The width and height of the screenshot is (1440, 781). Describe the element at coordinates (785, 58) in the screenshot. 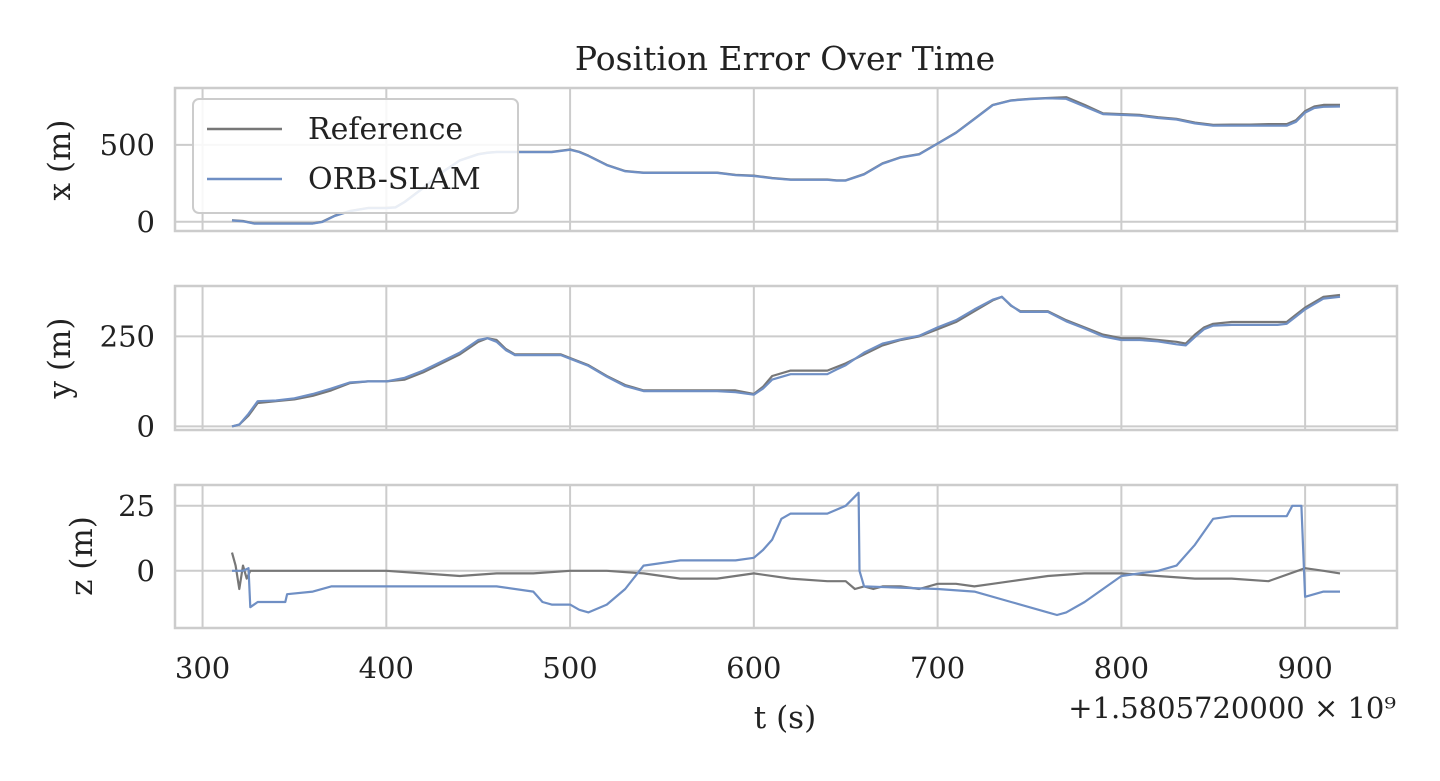

I see `chart-title: Position Error Over Time` at that location.